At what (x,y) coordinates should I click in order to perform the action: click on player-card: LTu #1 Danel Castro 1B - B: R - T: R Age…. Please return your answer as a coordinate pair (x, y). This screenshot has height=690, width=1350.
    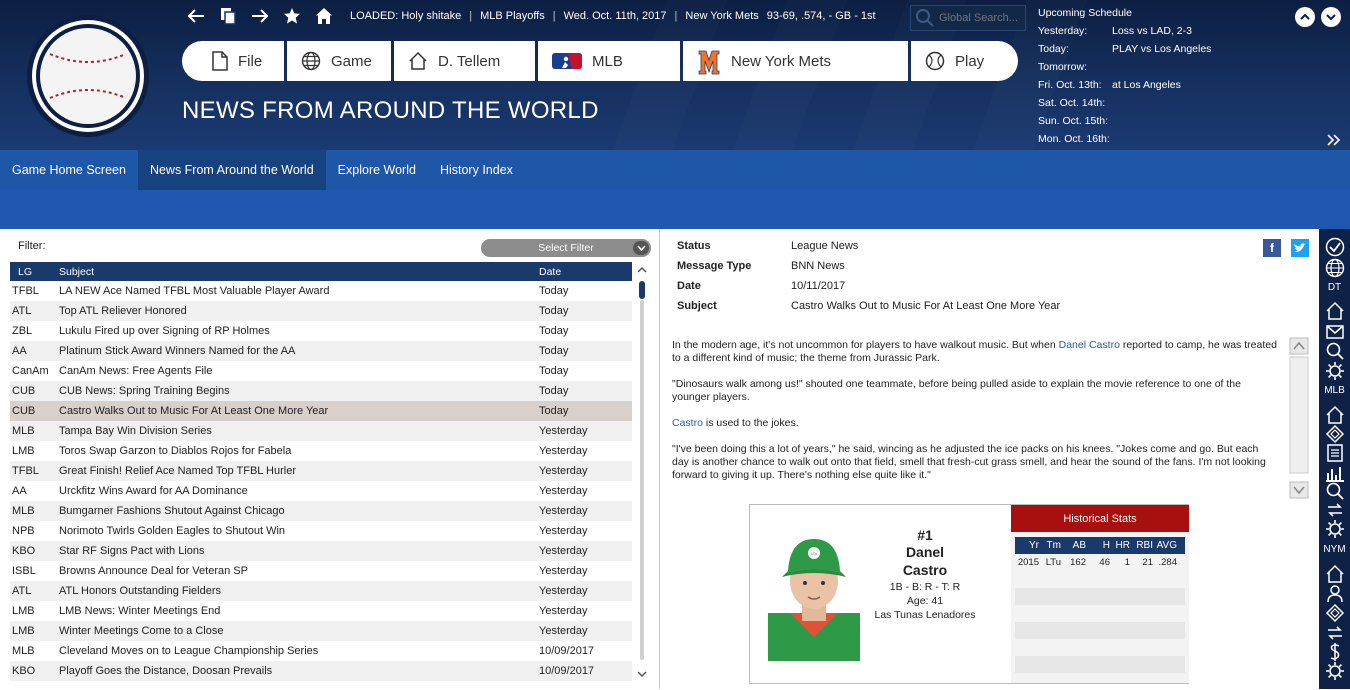
    Looking at the image, I should click on (969, 594).